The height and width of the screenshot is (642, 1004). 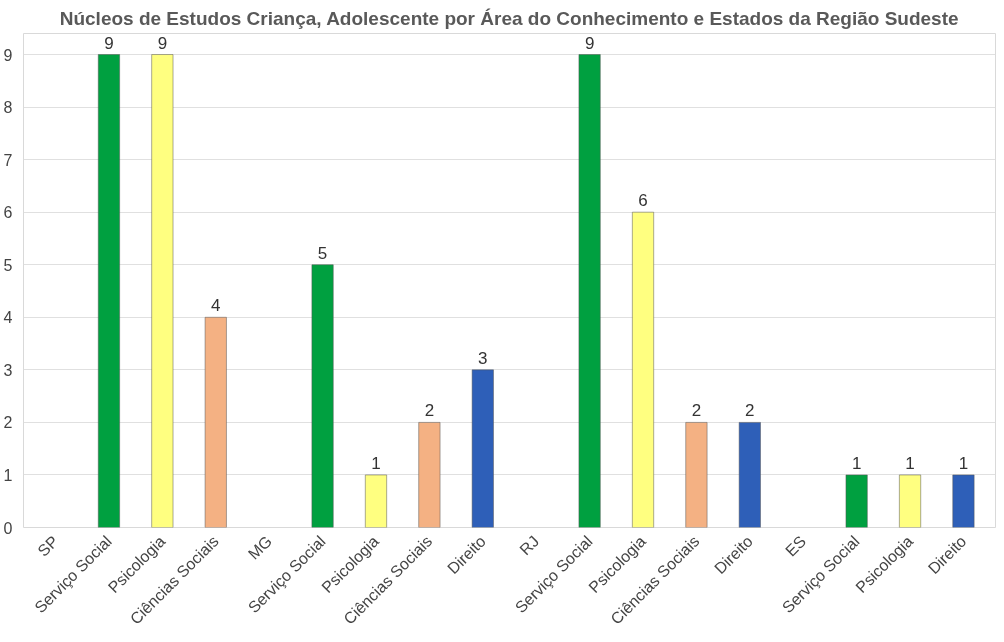 I want to click on x-tick-label: ES, so click(x=796, y=546).